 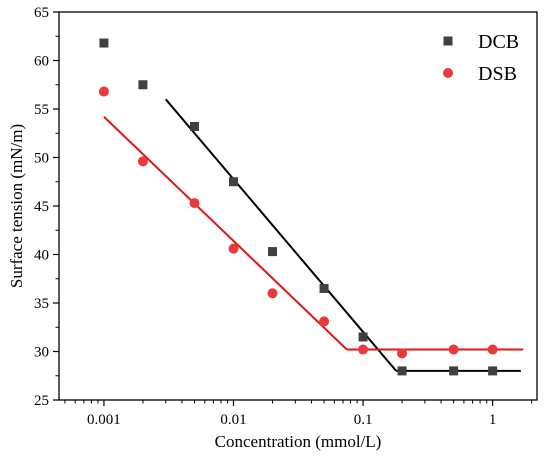 I want to click on y-tick-label: 25, so click(x=41, y=401).